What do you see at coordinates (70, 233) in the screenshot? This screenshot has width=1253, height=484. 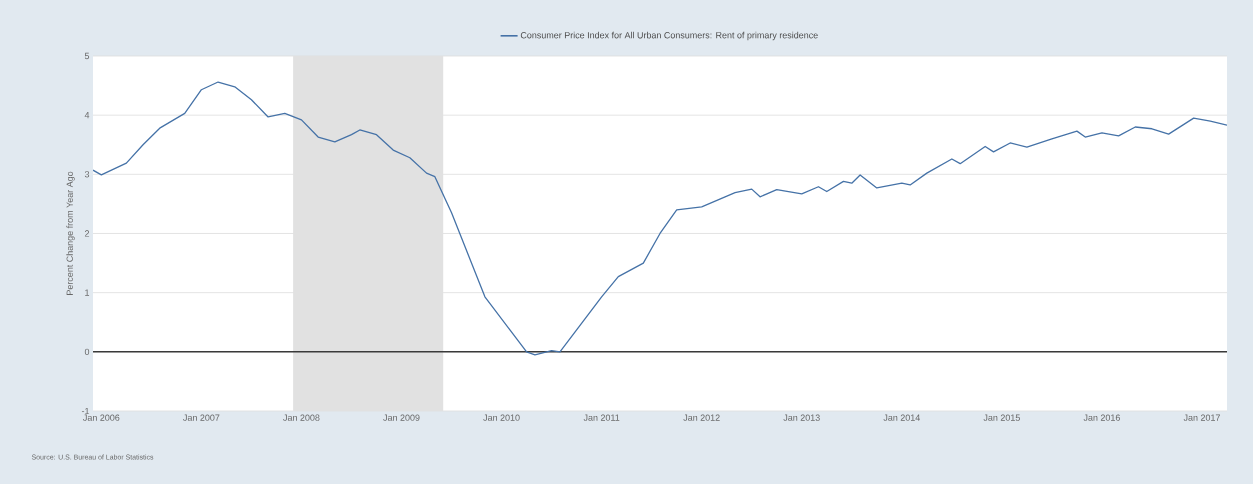 I see `y-axis-title: Percent Change from Year Ago` at bounding box center [70, 233].